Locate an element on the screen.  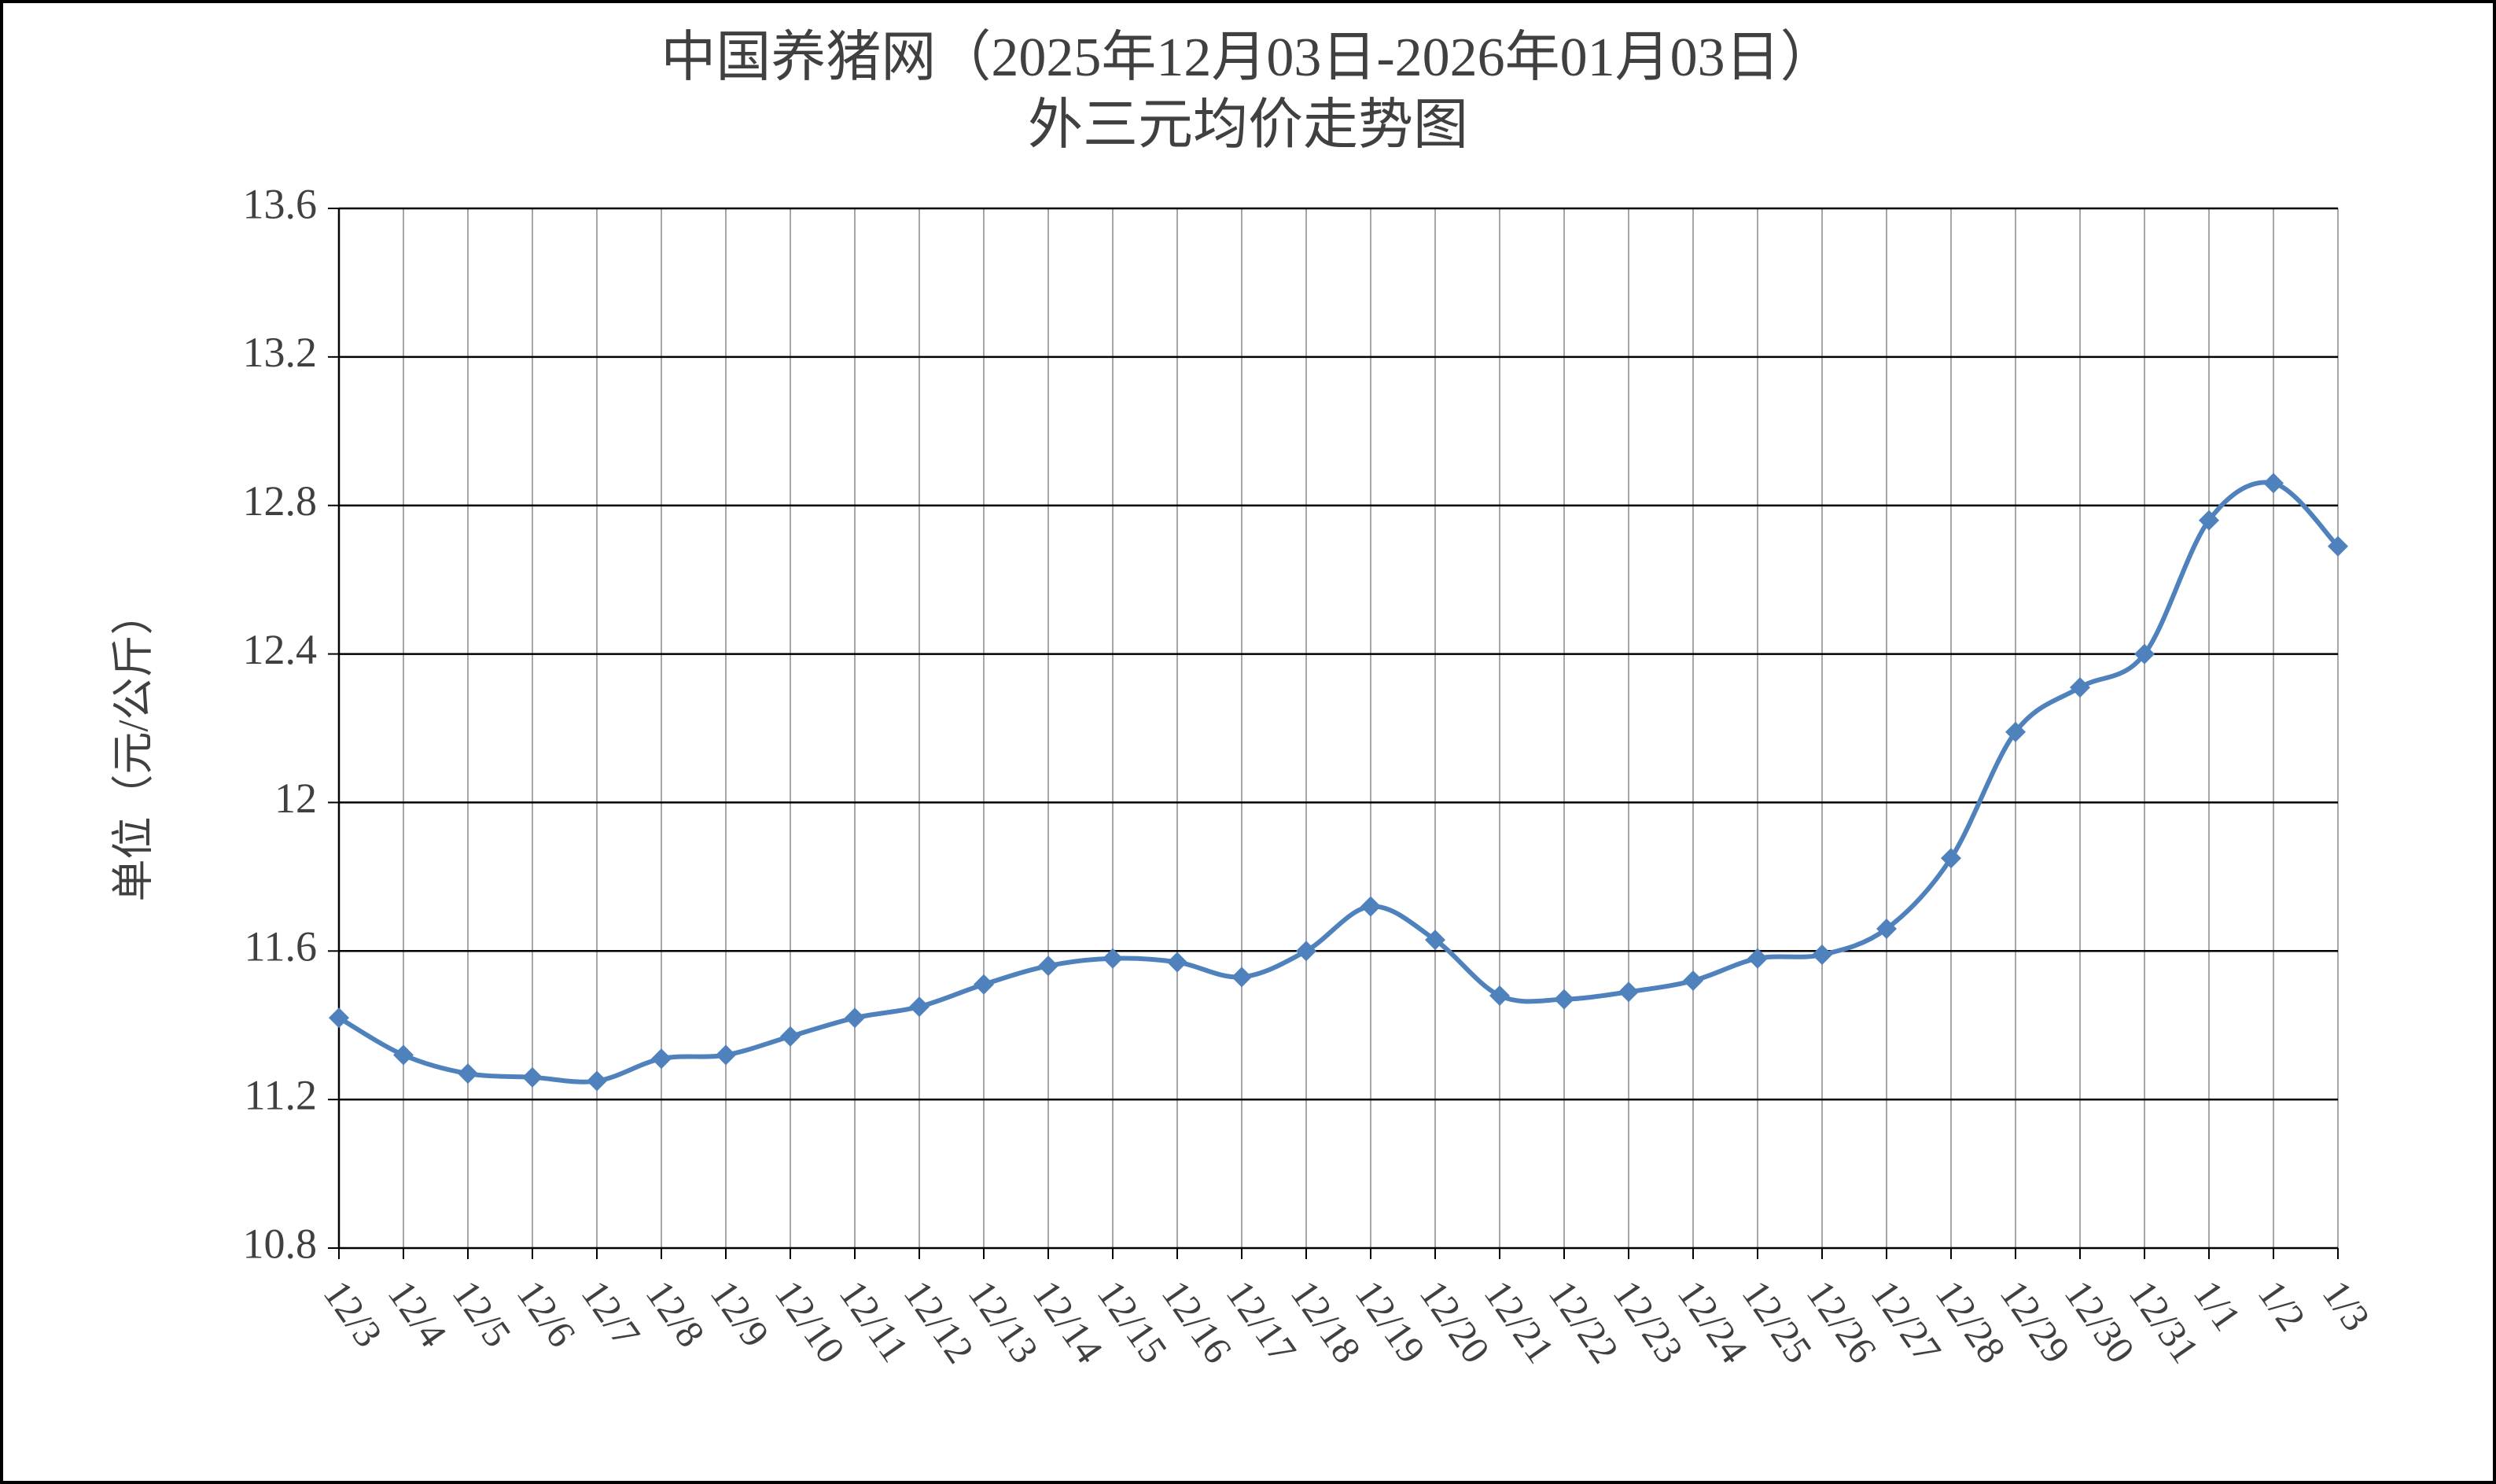
y-tick-label: 12 is located at coordinates (295, 798).